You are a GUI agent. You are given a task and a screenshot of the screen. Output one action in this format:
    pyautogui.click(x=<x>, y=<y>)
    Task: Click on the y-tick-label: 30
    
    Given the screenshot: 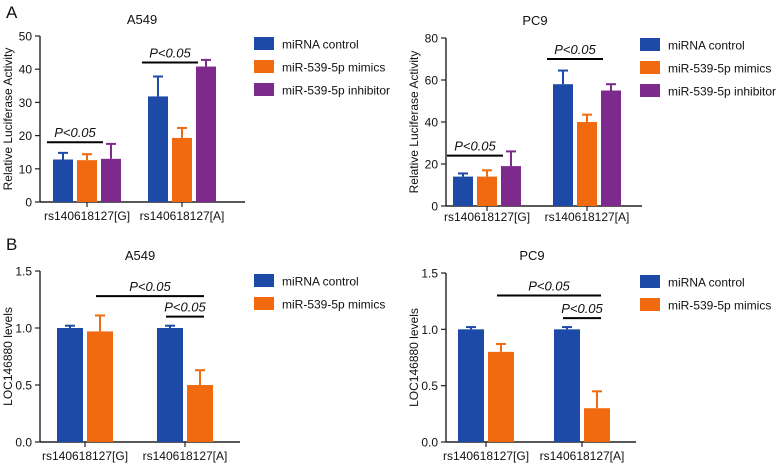 What is the action you would take?
    pyautogui.click(x=26, y=103)
    